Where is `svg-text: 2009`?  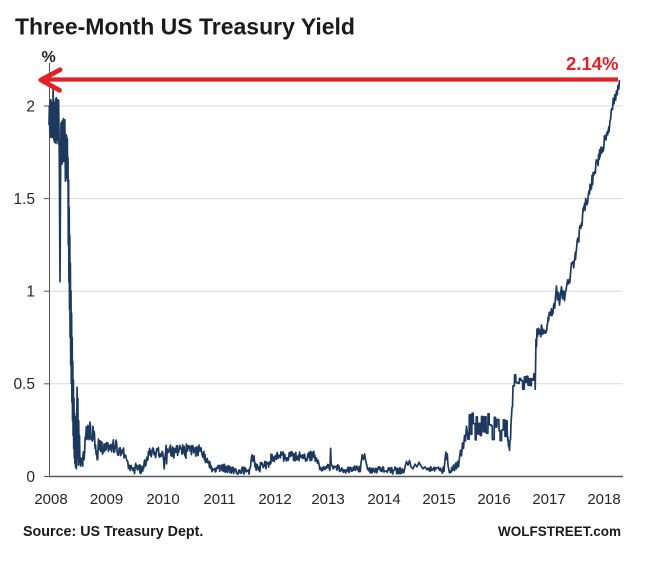
svg-text: 2009 is located at coordinates (106, 499).